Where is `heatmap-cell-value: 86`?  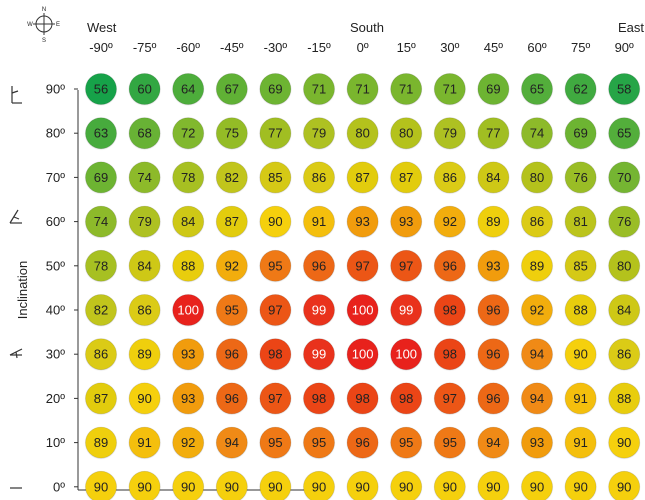
heatmap-cell-value: 86 is located at coordinates (144, 310).